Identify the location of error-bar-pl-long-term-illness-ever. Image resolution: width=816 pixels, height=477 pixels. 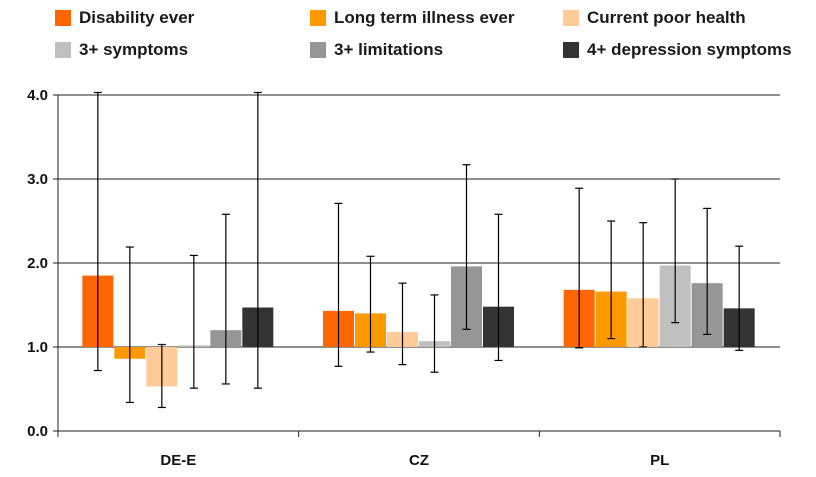
(611, 280).